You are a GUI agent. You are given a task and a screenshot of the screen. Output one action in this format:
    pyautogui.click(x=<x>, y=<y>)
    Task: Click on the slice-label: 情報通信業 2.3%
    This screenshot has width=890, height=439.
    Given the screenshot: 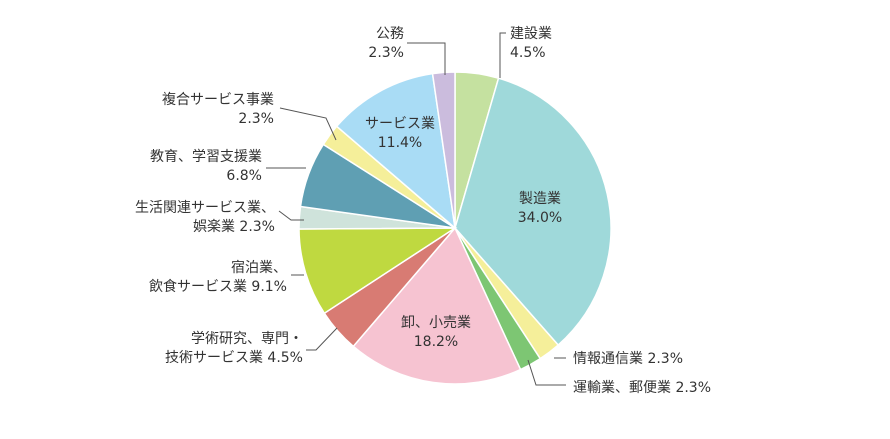 What is the action you would take?
    pyautogui.click(x=628, y=359)
    